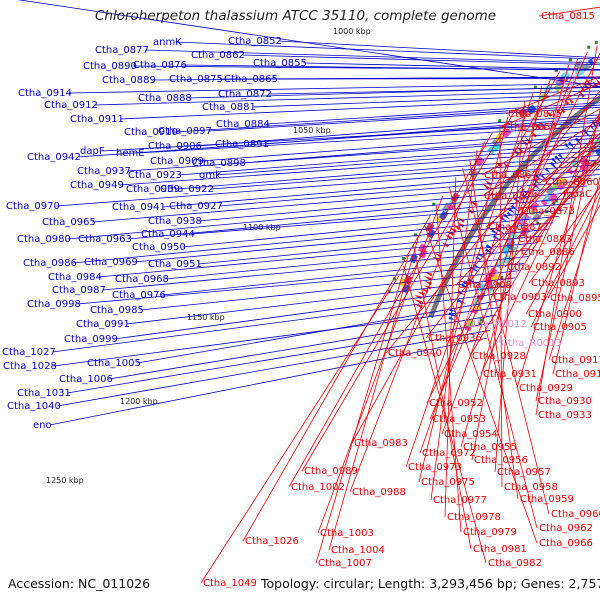 This screenshot has height=600, width=600. Describe the element at coordinates (318, 487) in the screenshot. I see `gene-label: Ctha_1002` at that location.